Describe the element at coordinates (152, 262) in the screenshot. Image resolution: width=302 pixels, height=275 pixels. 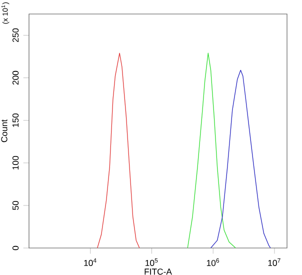
I see `x-tick-label: 10$^{5}$` at that location.